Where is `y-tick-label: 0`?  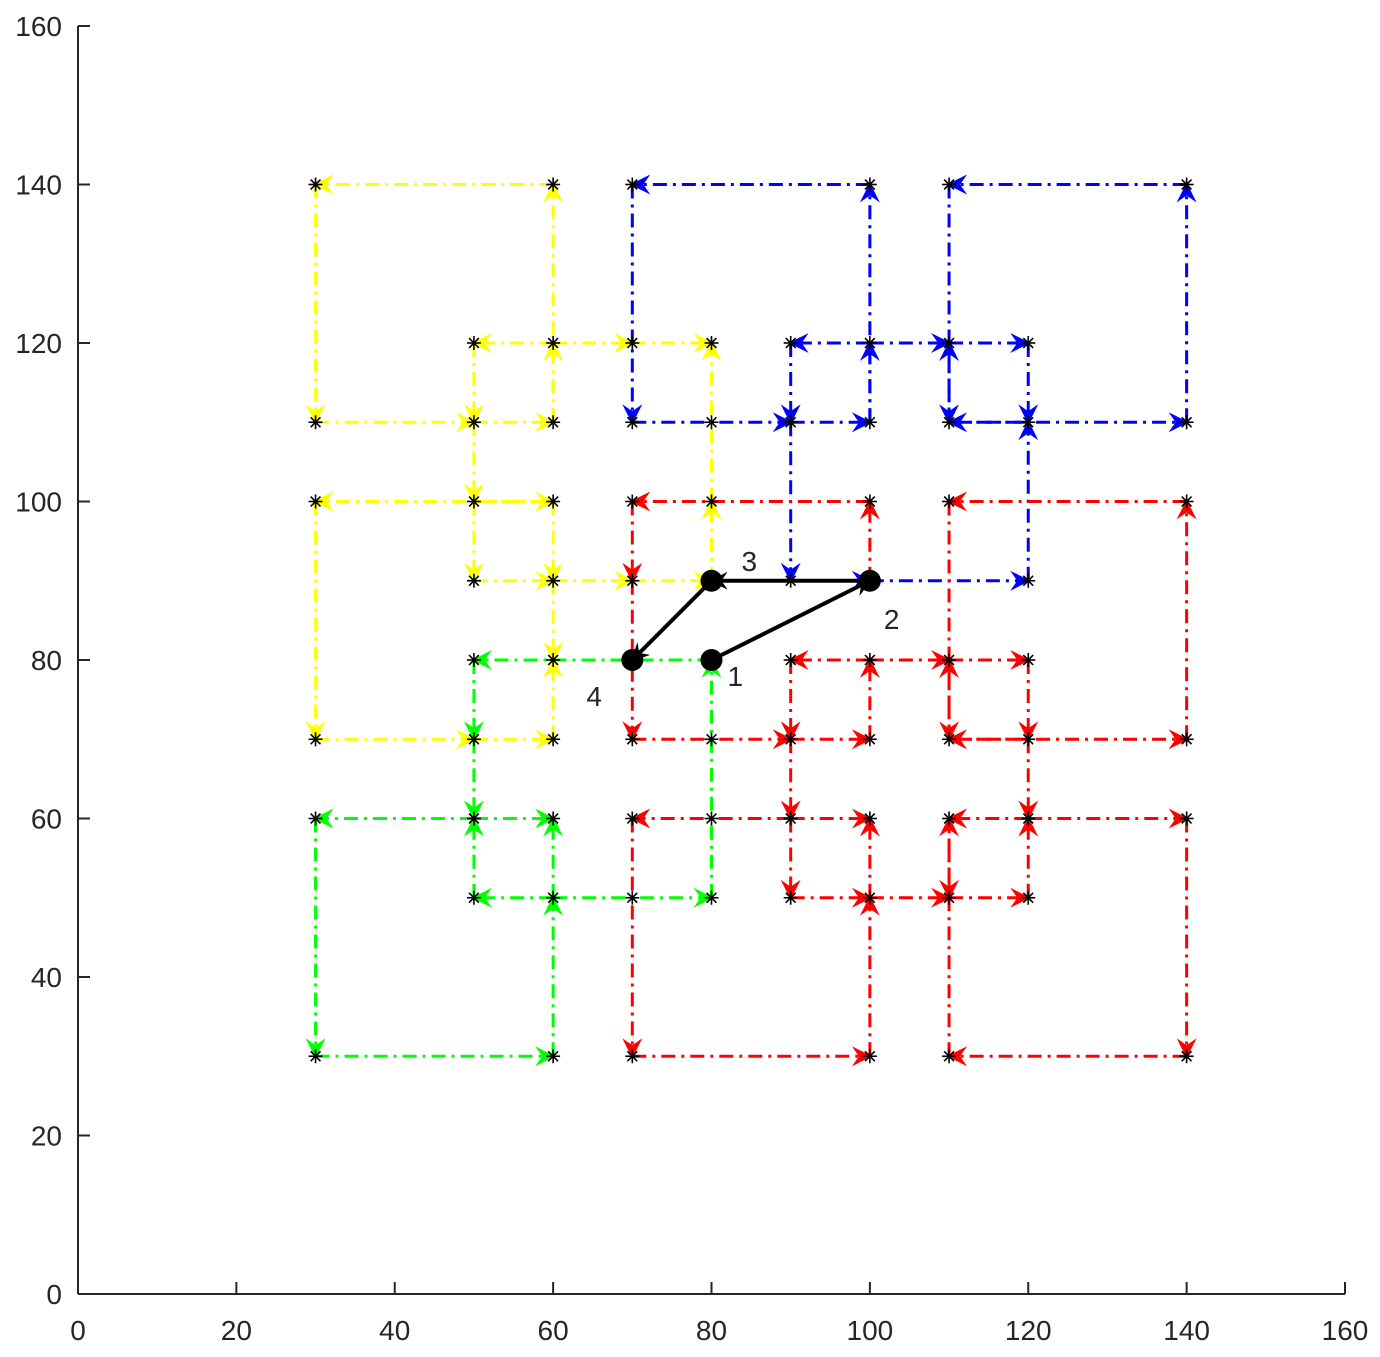
y-tick-label: 0 is located at coordinates (54, 1294).